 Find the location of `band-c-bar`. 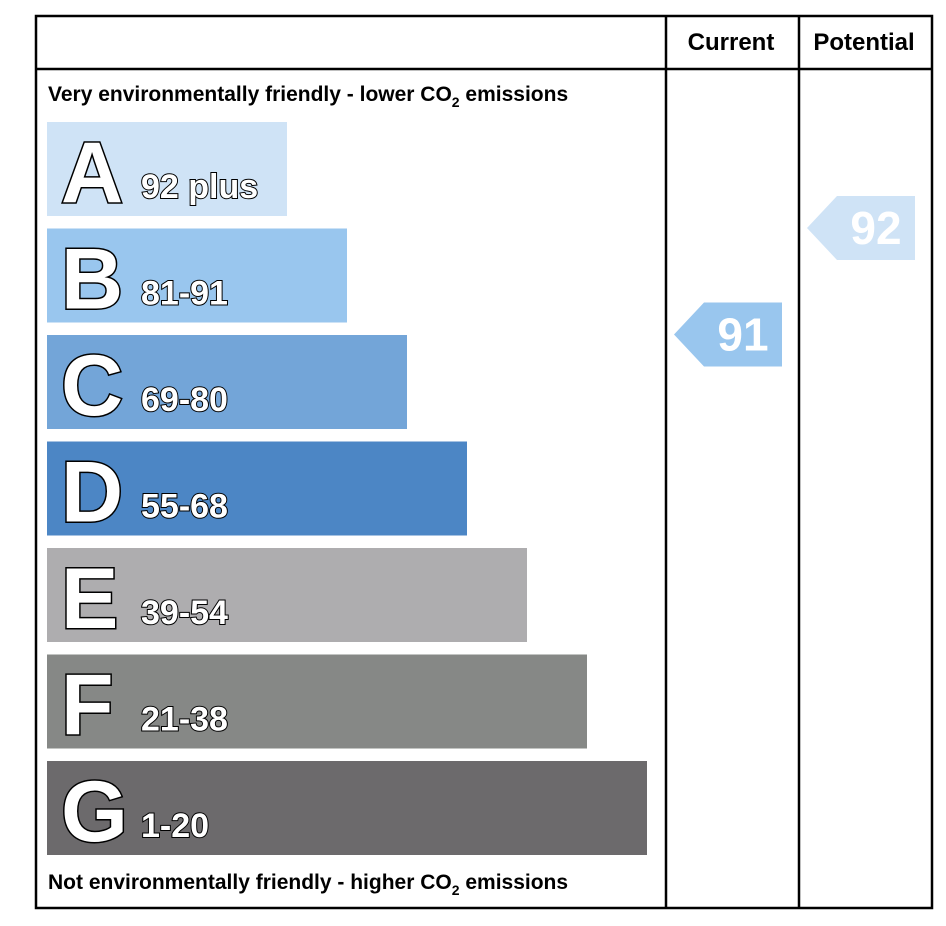

band-c-bar is located at coordinates (227, 382).